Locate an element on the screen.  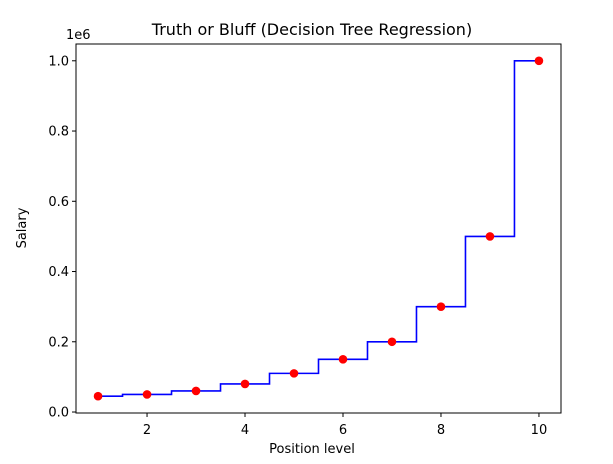
x-tick-label: 10 is located at coordinates (539, 430).